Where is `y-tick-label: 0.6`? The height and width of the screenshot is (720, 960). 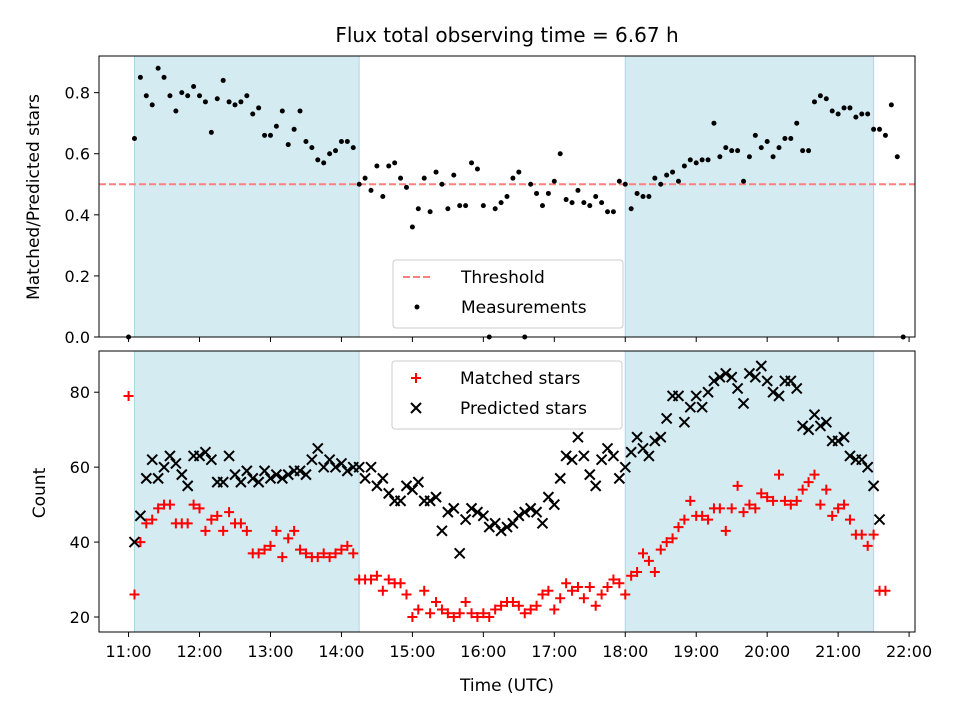
y-tick-label: 0.6 is located at coordinates (77, 154).